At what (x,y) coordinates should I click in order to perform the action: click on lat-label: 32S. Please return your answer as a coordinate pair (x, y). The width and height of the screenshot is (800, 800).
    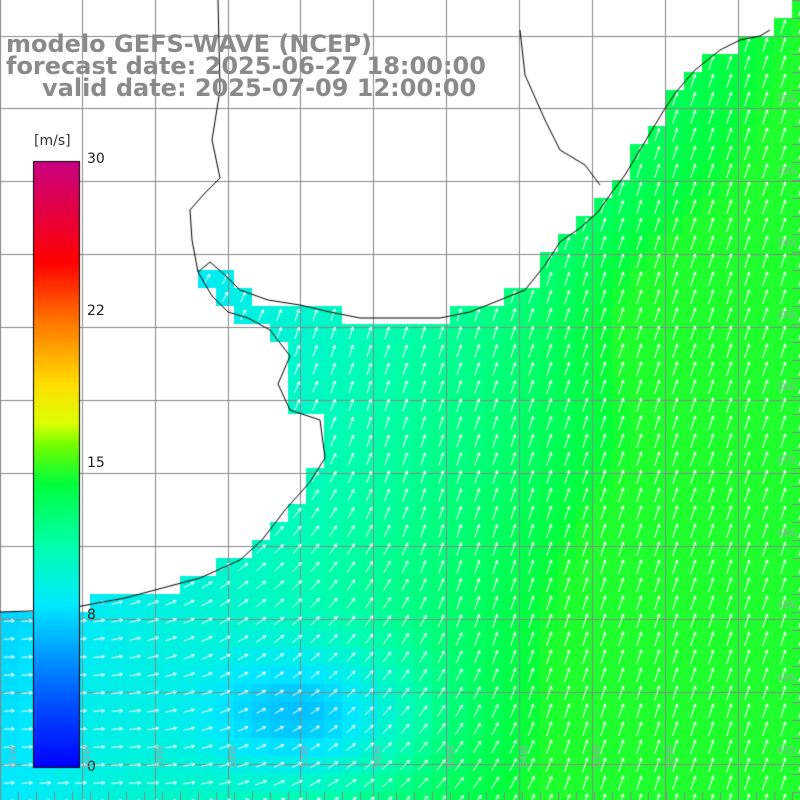
    Looking at the image, I should click on (786, 99).